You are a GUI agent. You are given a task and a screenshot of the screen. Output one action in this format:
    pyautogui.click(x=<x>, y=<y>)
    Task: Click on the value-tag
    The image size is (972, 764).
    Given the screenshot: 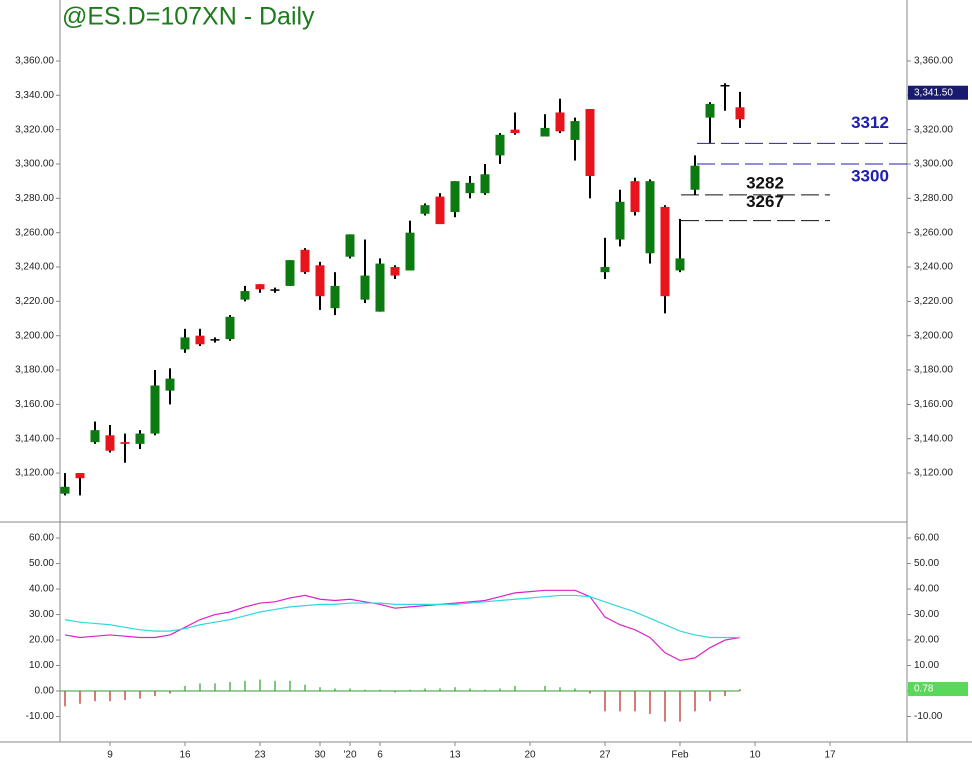 What is the action you would take?
    pyautogui.click(x=938, y=689)
    